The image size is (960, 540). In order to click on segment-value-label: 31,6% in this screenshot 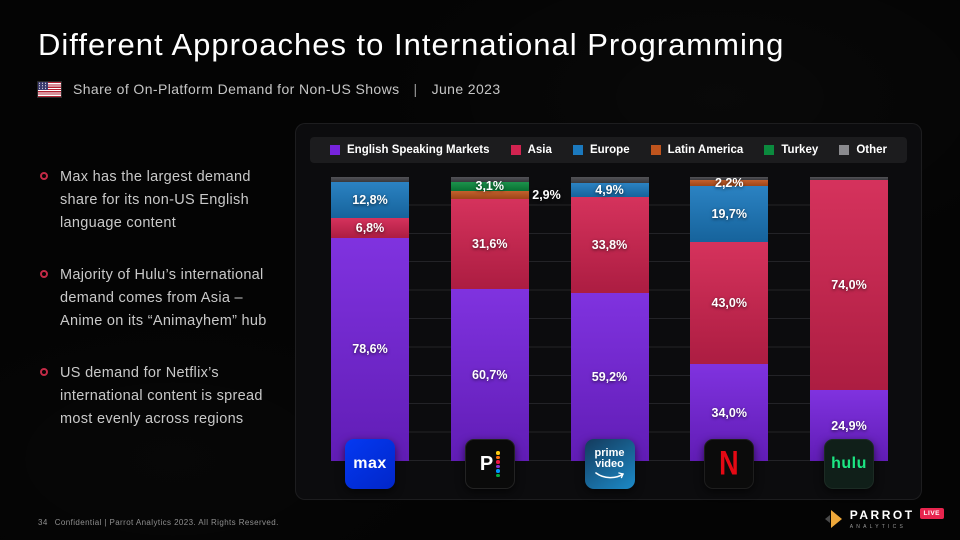, I will do `click(490, 243)`.